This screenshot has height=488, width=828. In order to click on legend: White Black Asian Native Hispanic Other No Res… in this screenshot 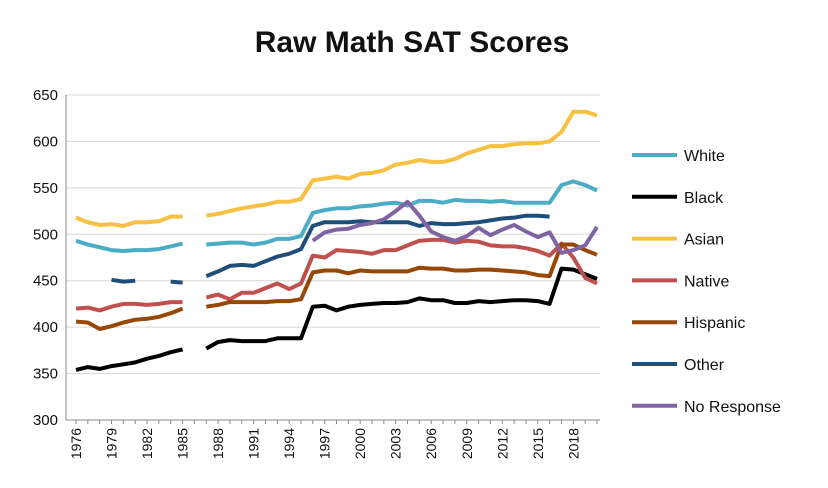, I will do `click(706, 282)`.